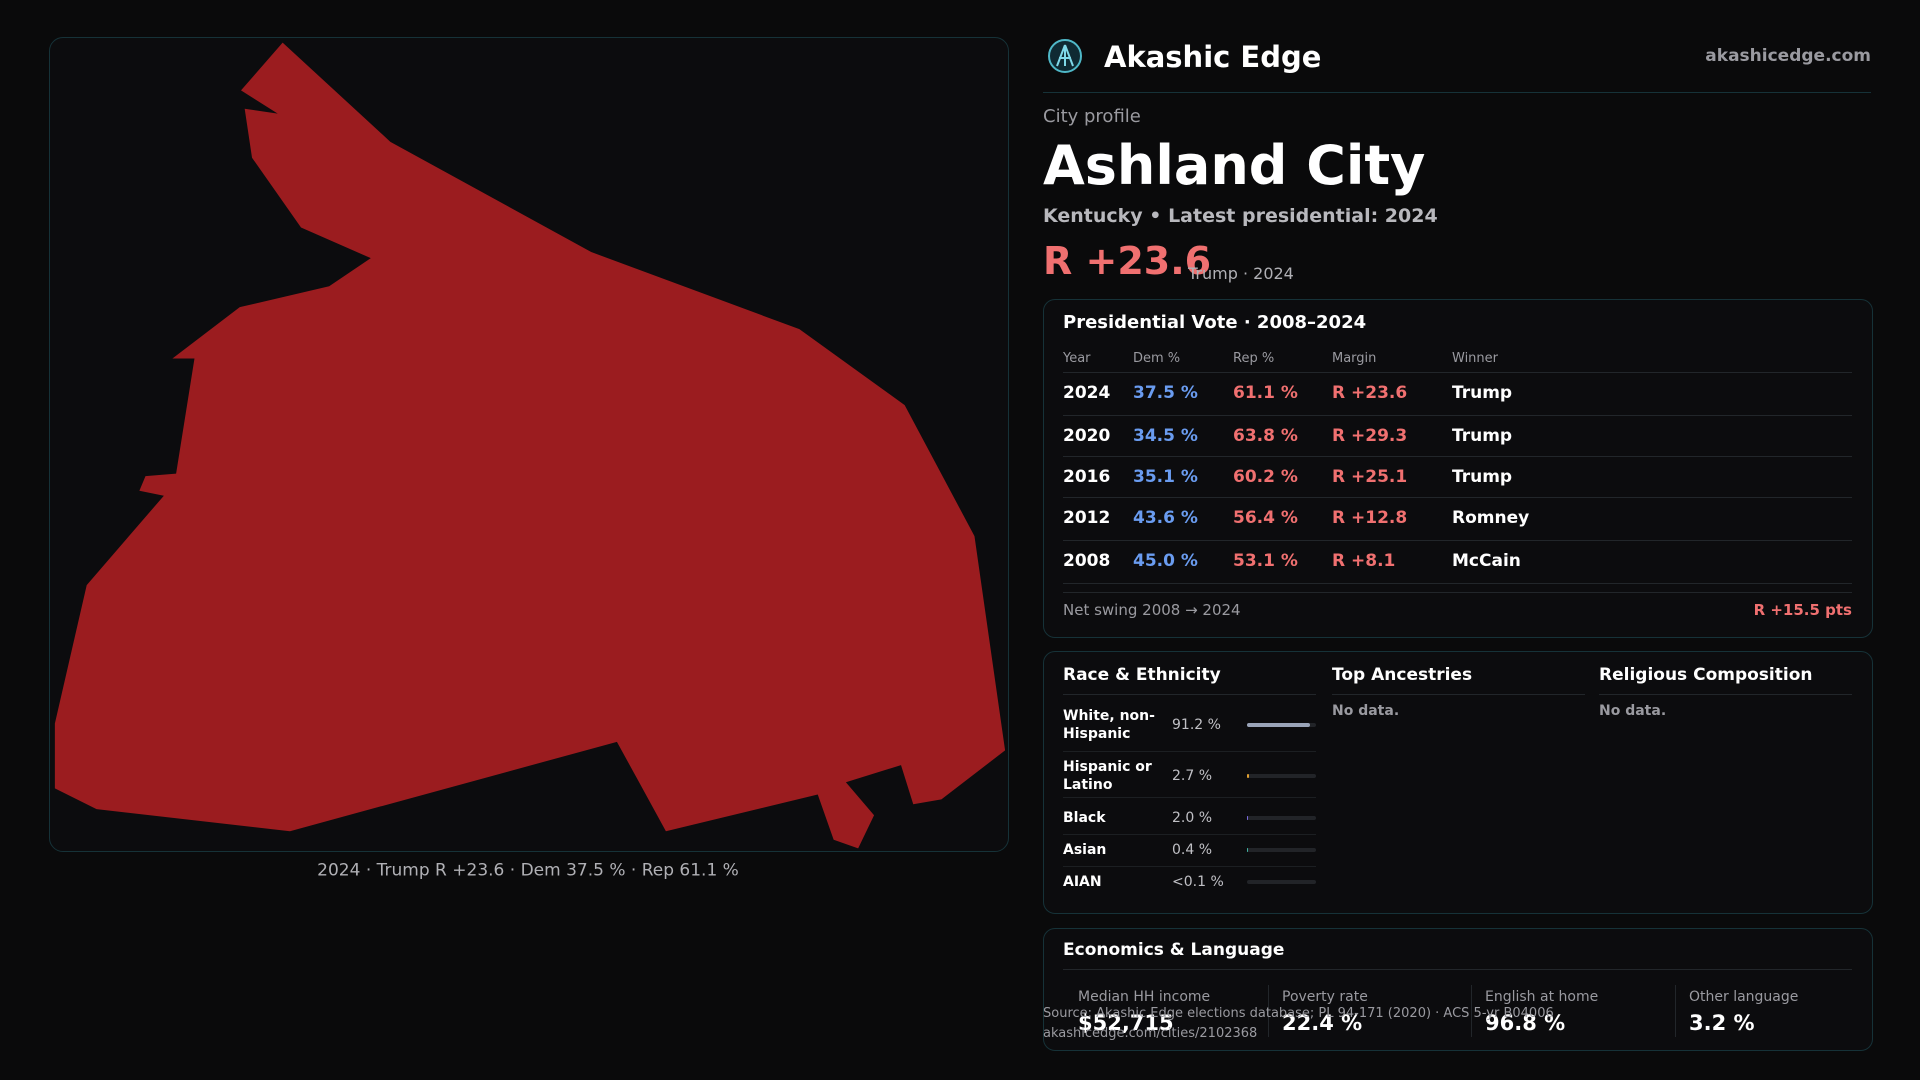 This screenshot has height=1080, width=1920. Describe the element at coordinates (1325, 997) in the screenshot. I see `stat-label: Poverty rate` at that location.